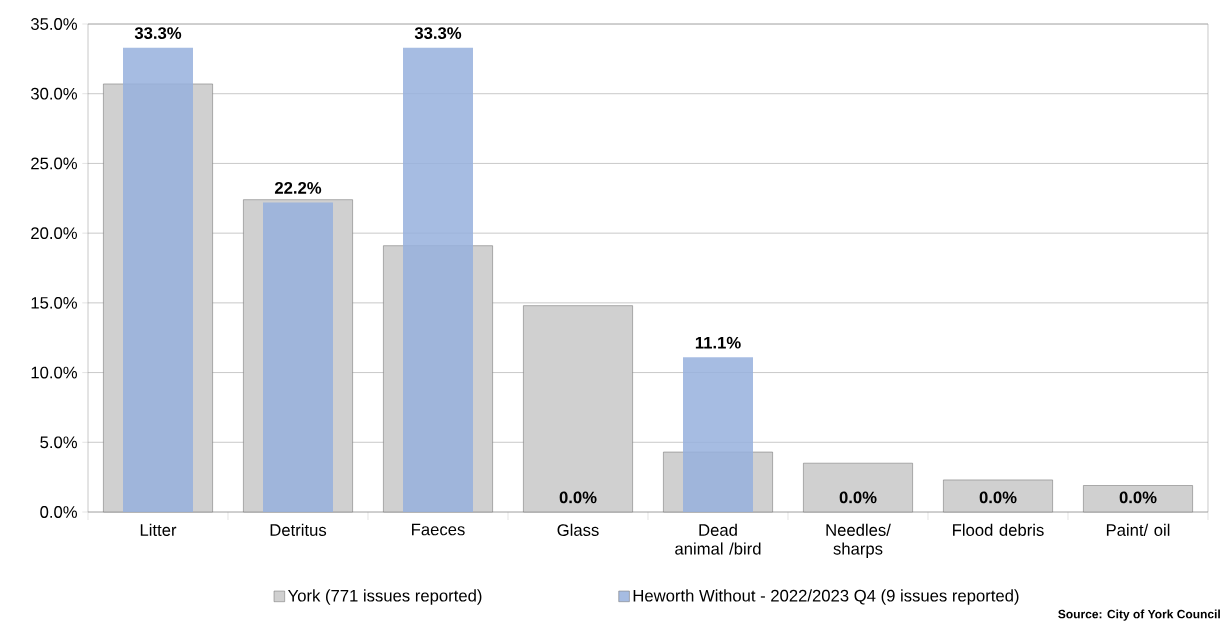 Image resolution: width=1225 pixels, height=625 pixels. Describe the element at coordinates (718, 342) in the screenshot. I see `data-label: 11.1%` at that location.